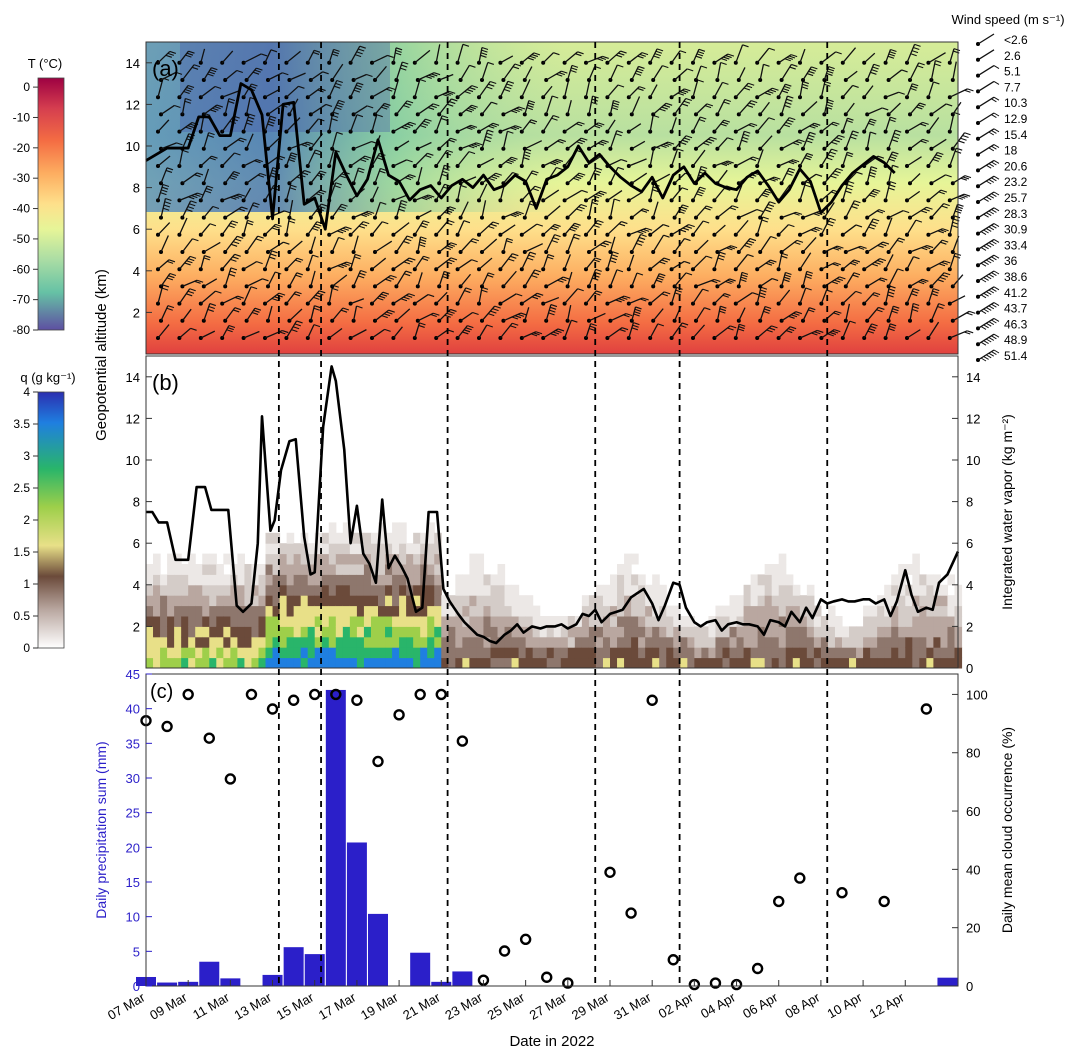 This screenshot has height=1053, width=1074. Describe the element at coordinates (168, 1006) in the screenshot. I see `x-tick-label: 09 Mar` at that location.